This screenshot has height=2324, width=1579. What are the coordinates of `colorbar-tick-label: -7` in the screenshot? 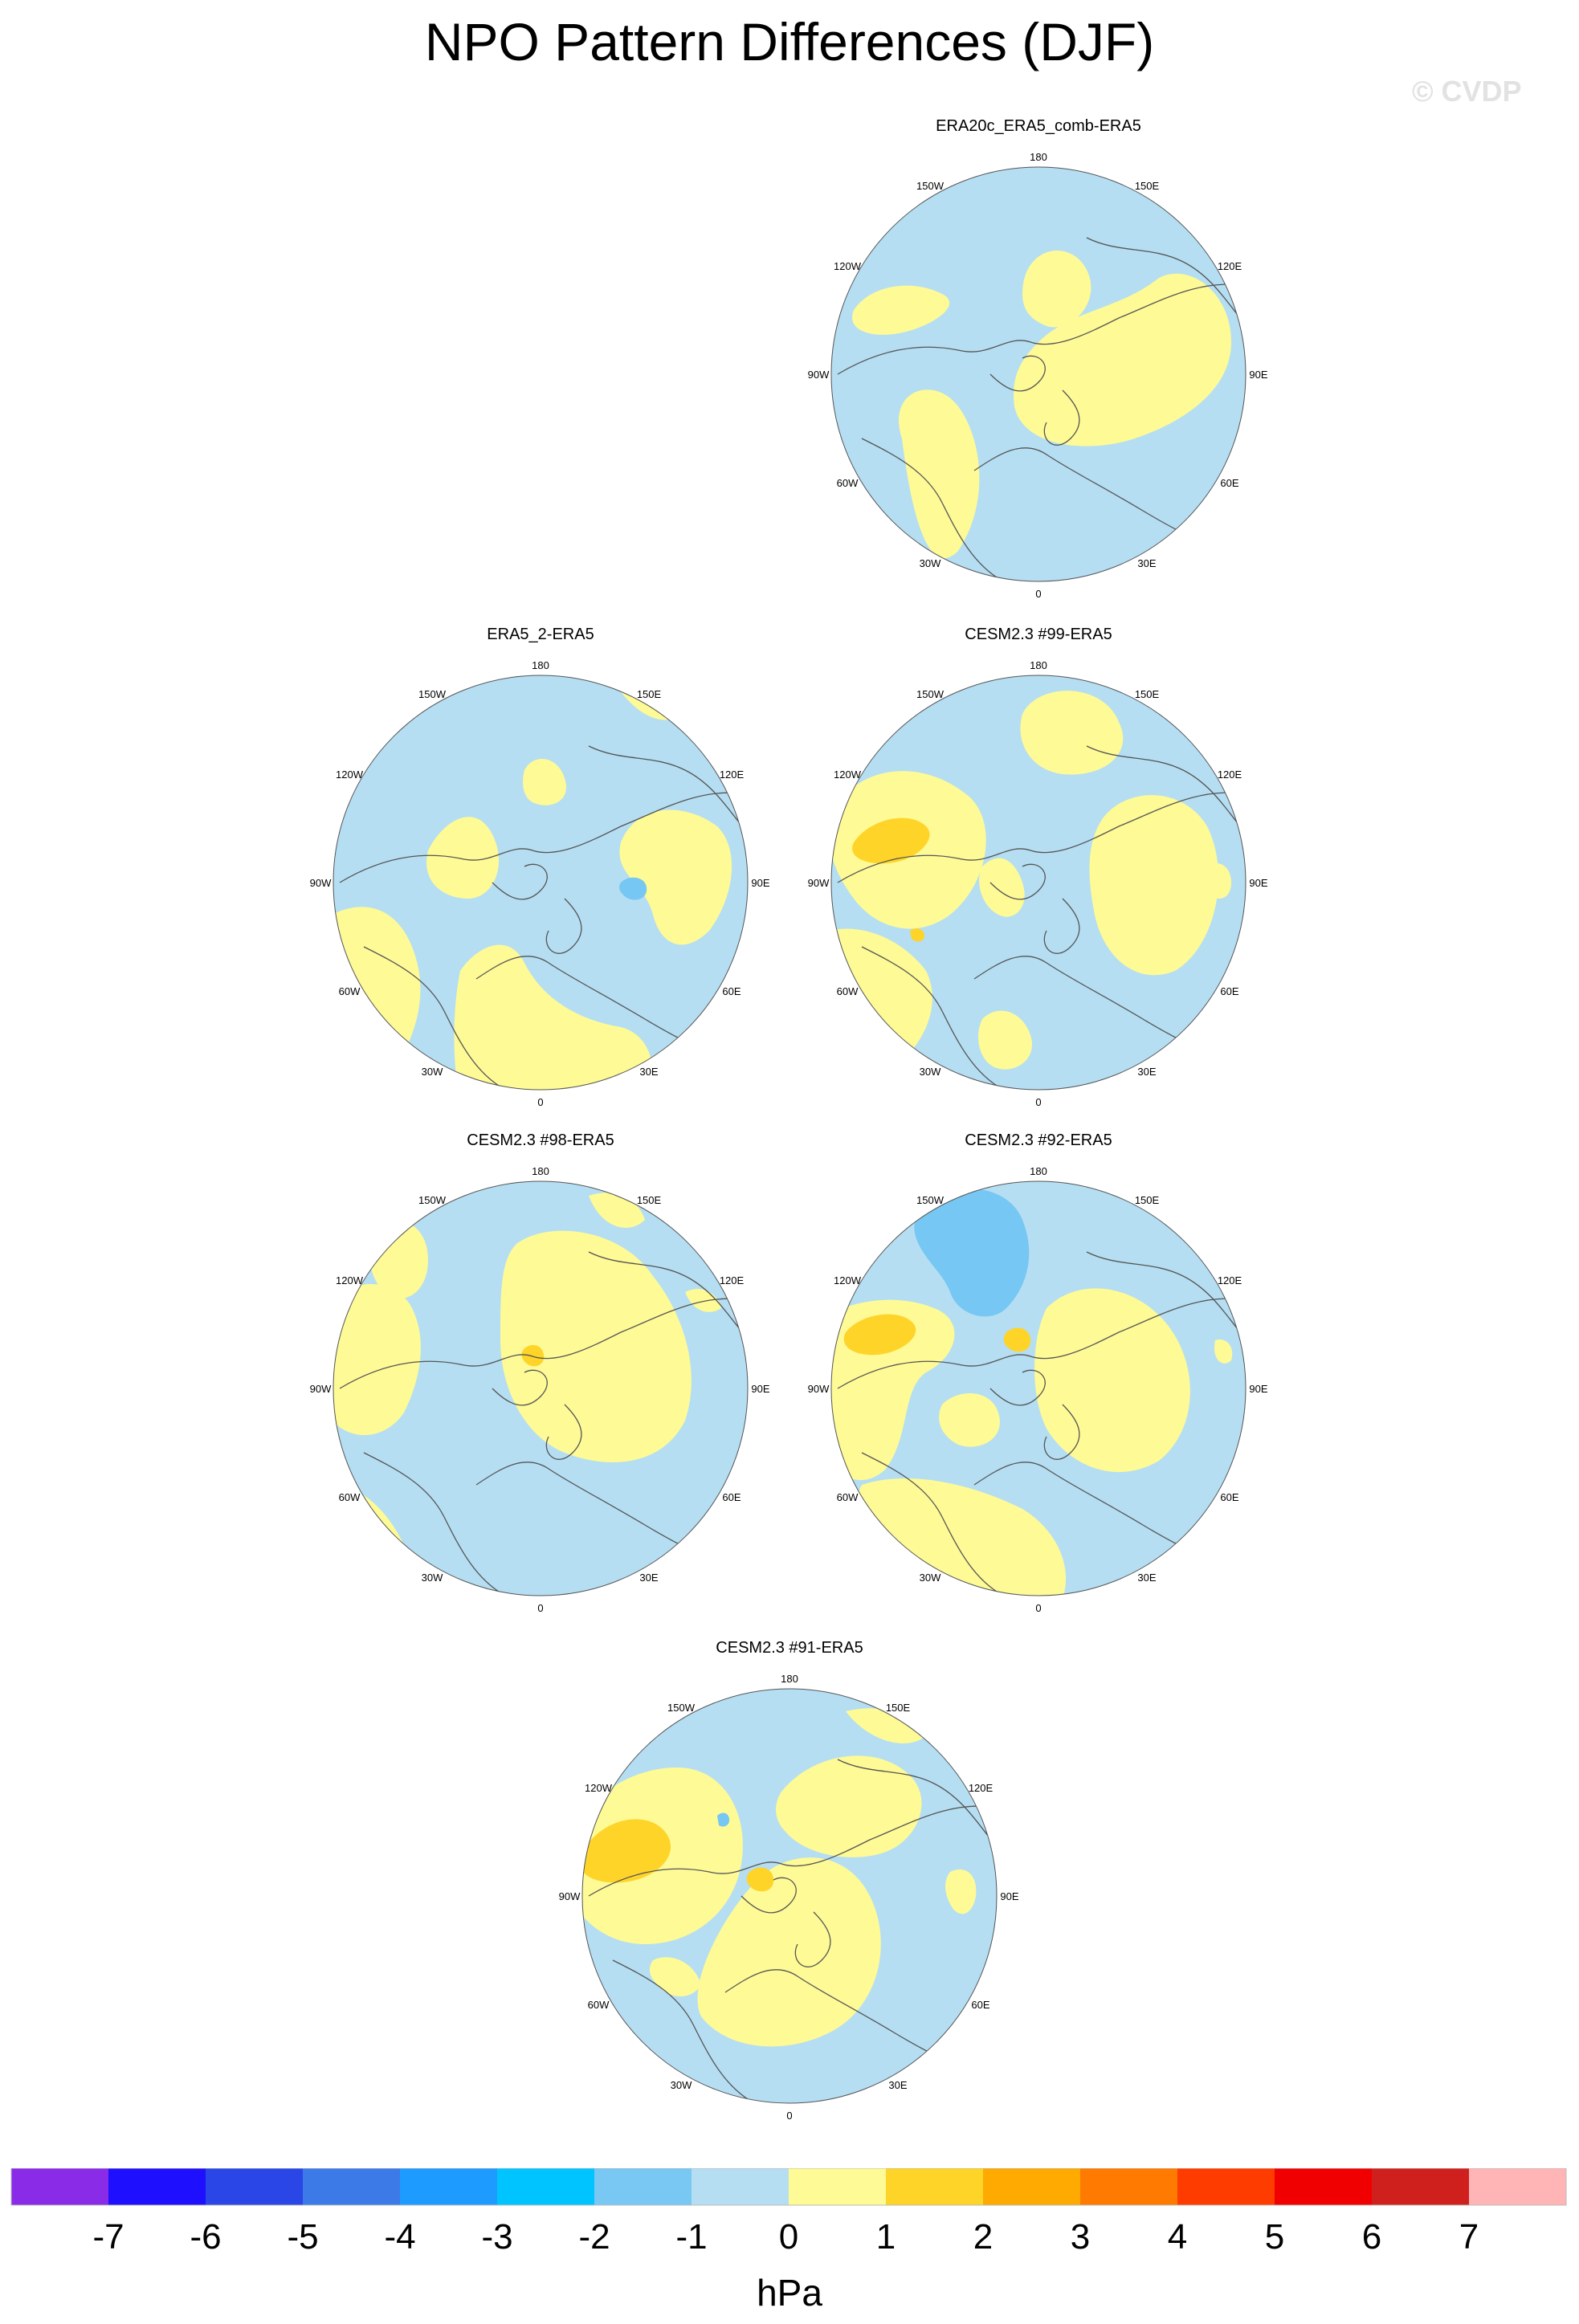 It's located at (108, 2237).